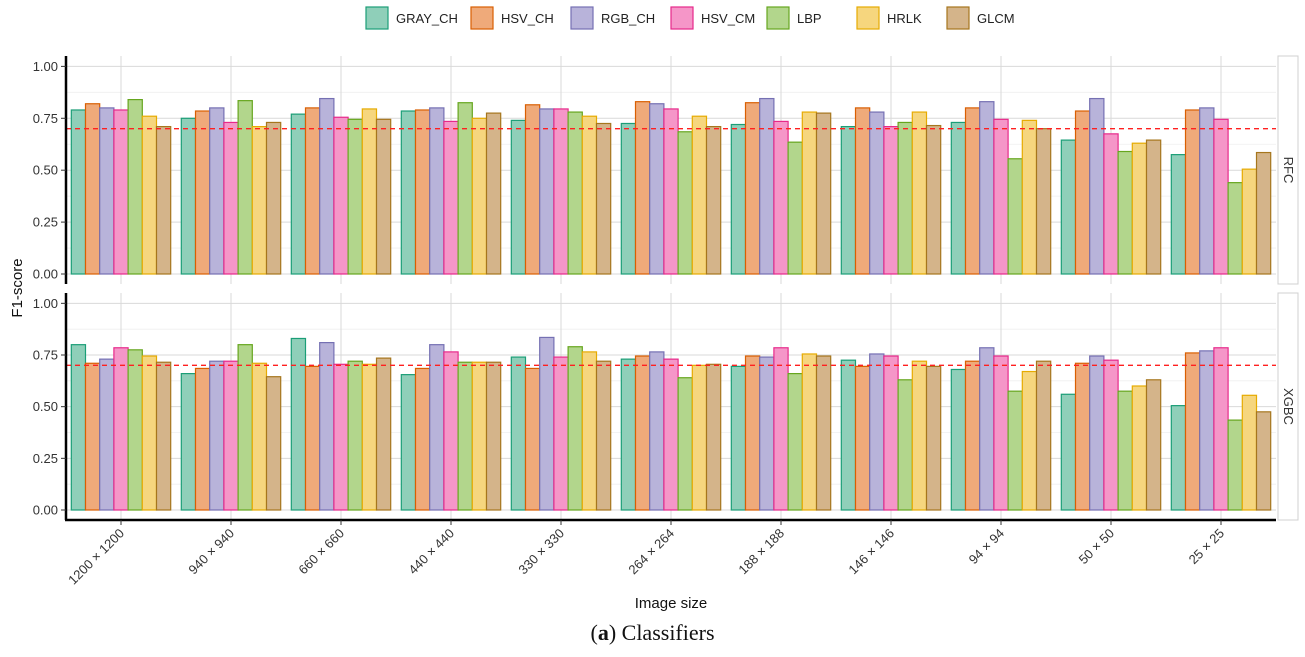 The height and width of the screenshot is (657, 1305). What do you see at coordinates (661, 632) in the screenshot?
I see `caption-text: ) Classifiers` at bounding box center [661, 632].